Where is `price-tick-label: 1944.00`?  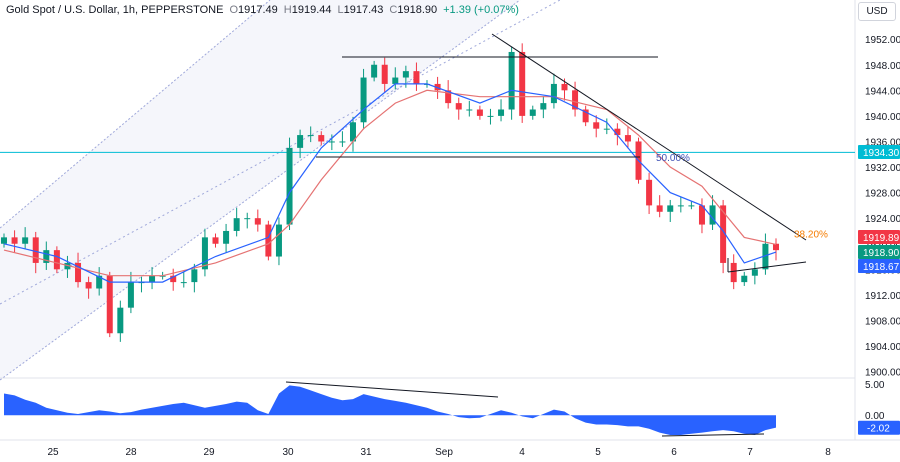 price-tick-label: 1944.00 is located at coordinates (882, 91).